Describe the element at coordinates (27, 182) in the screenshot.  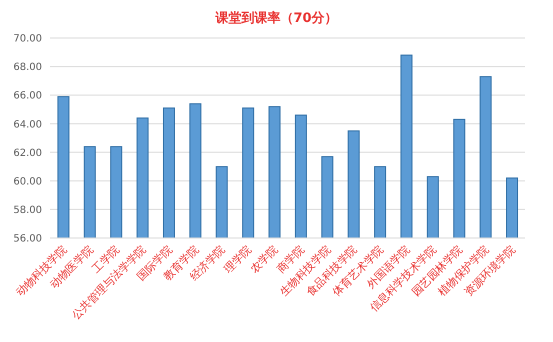
I see `y-tick-label: 60.00` at that location.